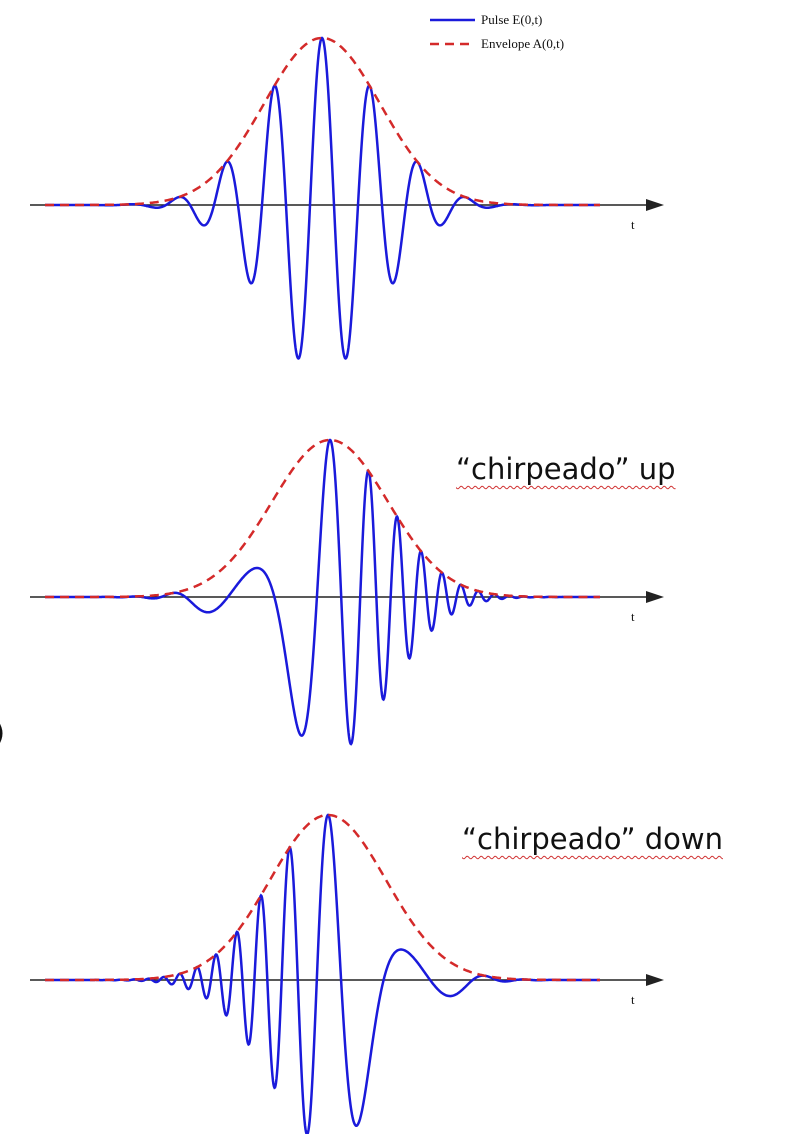 This screenshot has width=789, height=1134. I want to click on caption-up: “chirpeado” up, so click(566, 469).